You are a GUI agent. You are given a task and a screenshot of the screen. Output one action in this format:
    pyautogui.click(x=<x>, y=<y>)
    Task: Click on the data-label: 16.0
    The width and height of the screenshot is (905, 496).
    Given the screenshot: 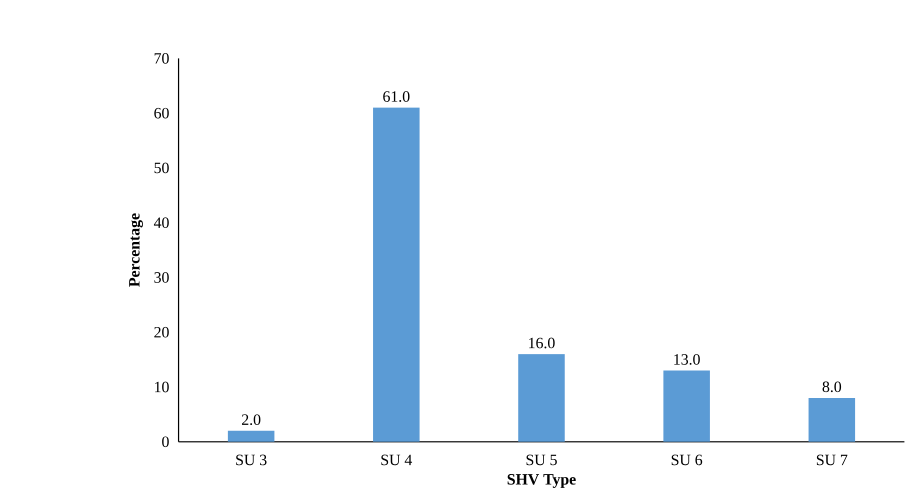 What is the action you would take?
    pyautogui.click(x=542, y=343)
    